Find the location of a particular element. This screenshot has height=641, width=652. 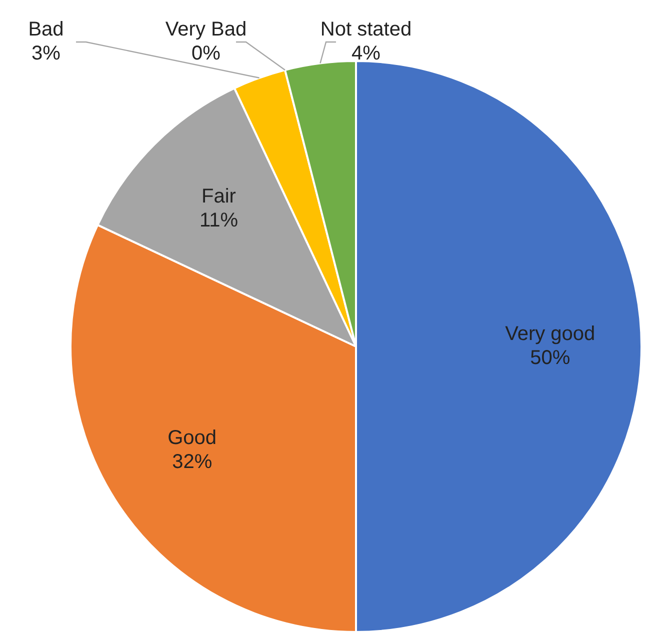

slice-label: Very good is located at coordinates (550, 334).